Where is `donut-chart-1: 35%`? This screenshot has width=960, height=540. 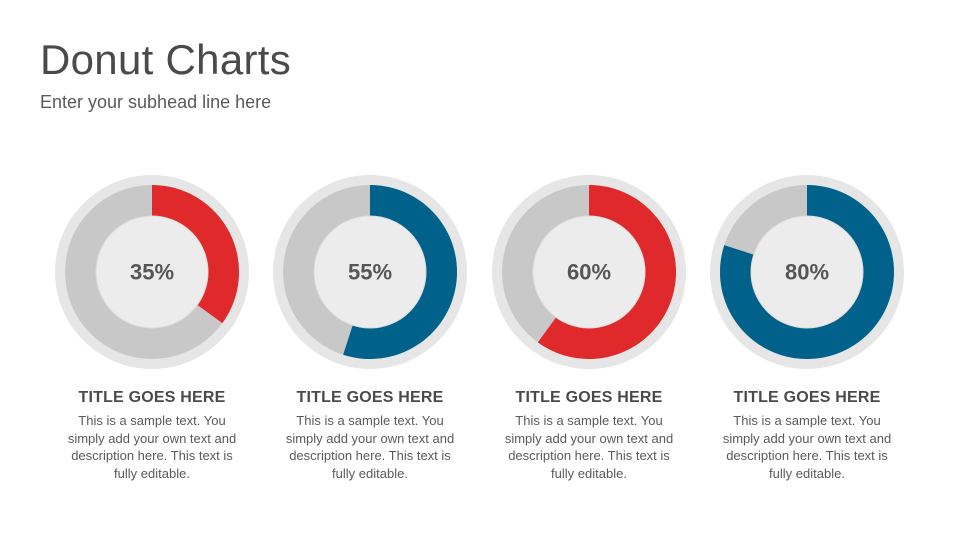 donut-chart-1: 35% is located at coordinates (152, 272).